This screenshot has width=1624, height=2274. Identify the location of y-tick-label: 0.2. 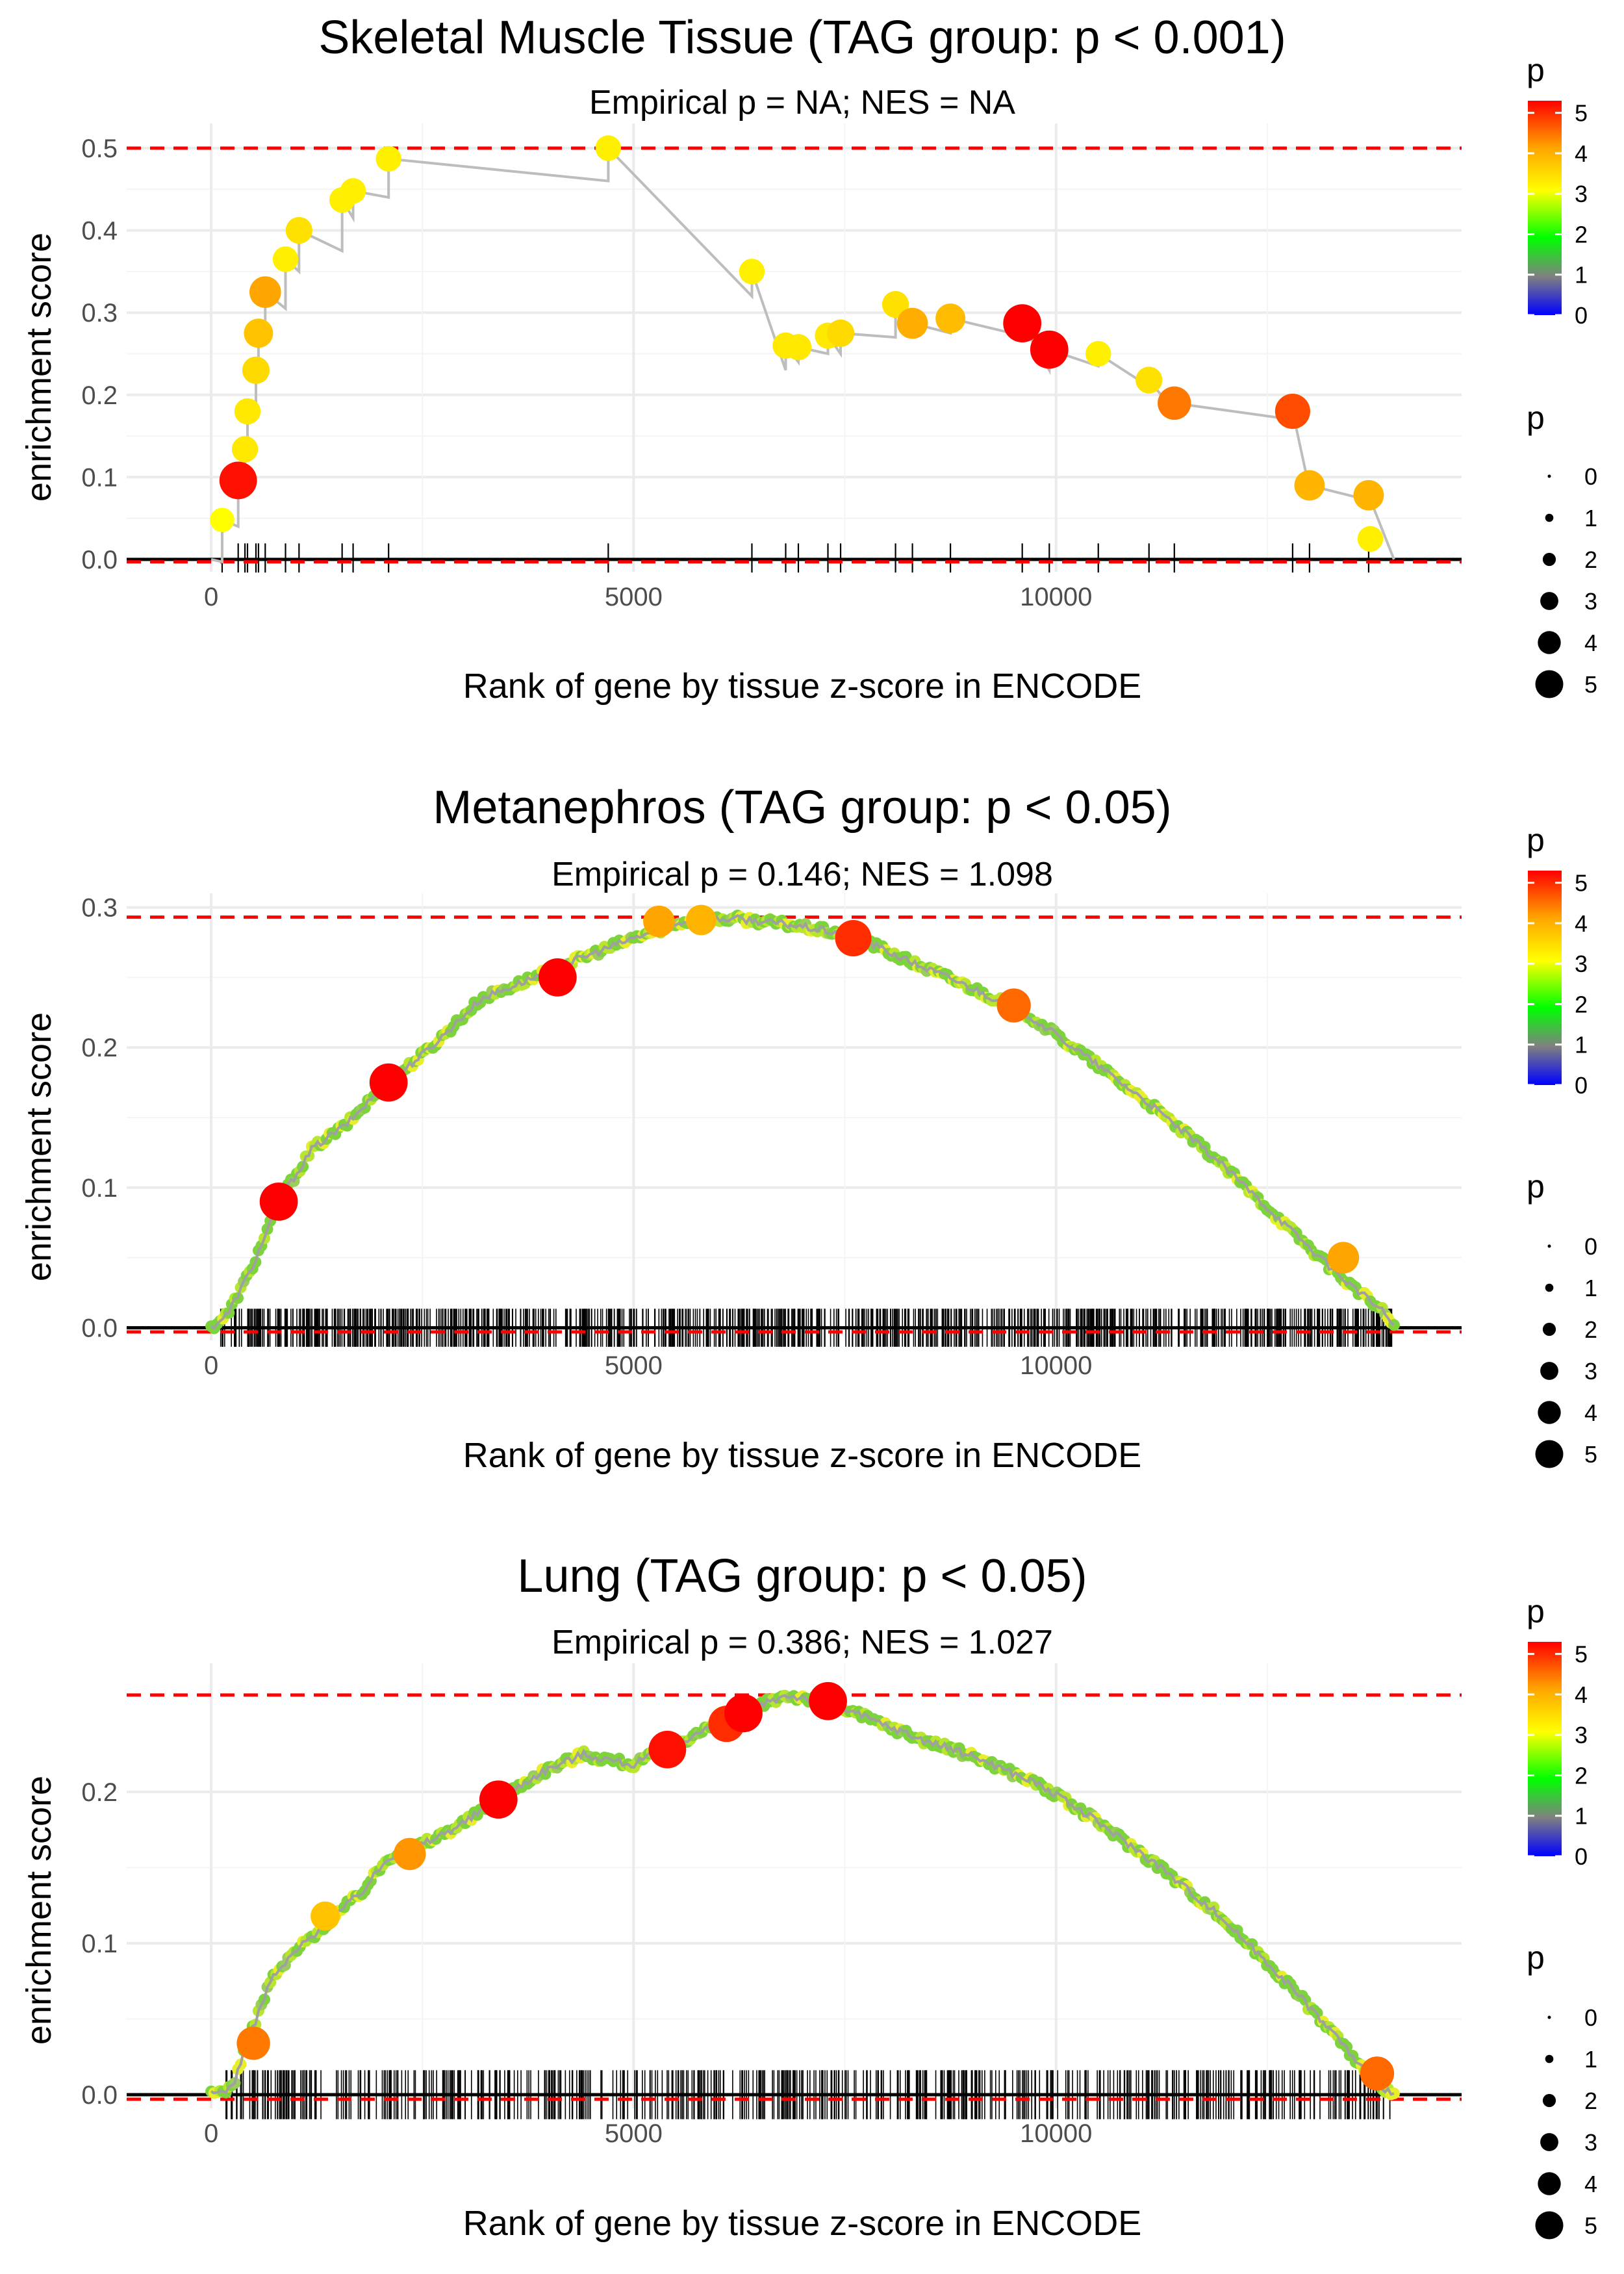
(99, 1048).